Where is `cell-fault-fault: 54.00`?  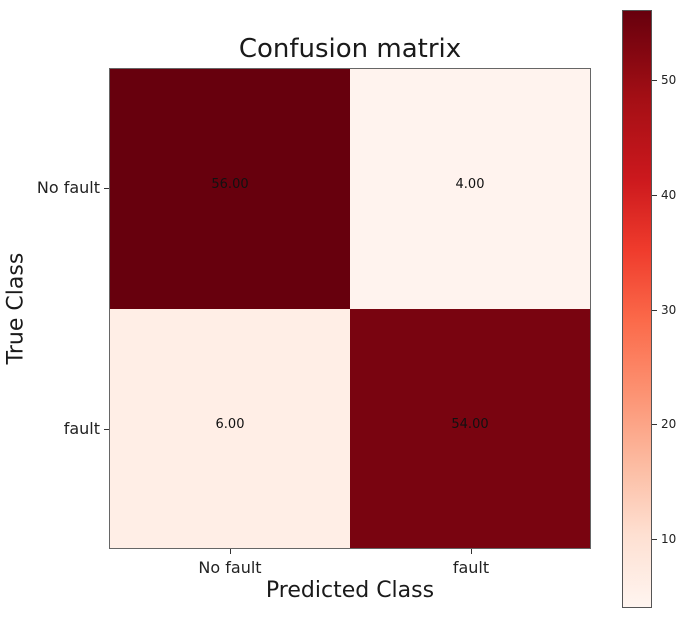 cell-fault-fault: 54.00 is located at coordinates (470, 428).